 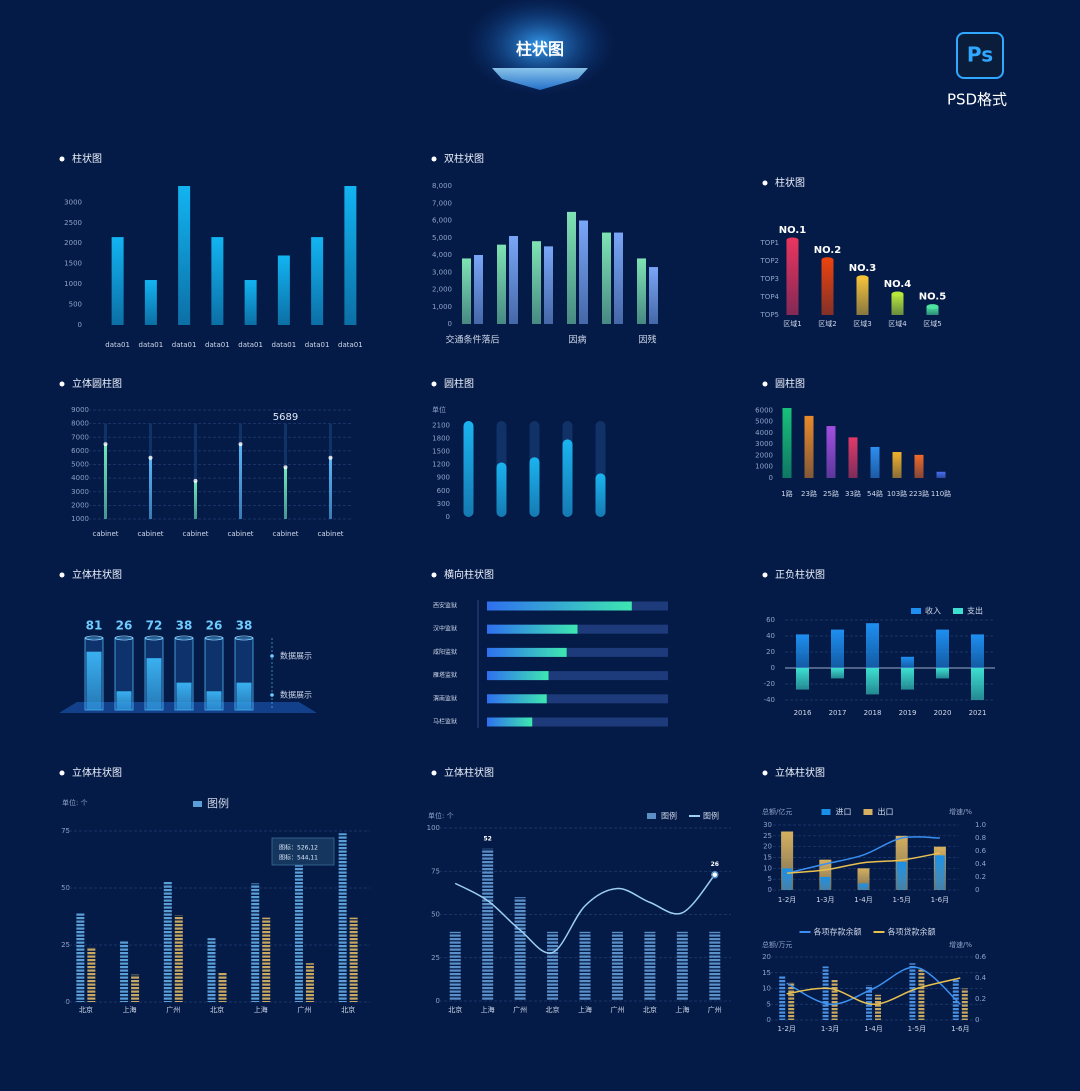 I want to click on x-tick-label: 1-6月, so click(x=940, y=900).